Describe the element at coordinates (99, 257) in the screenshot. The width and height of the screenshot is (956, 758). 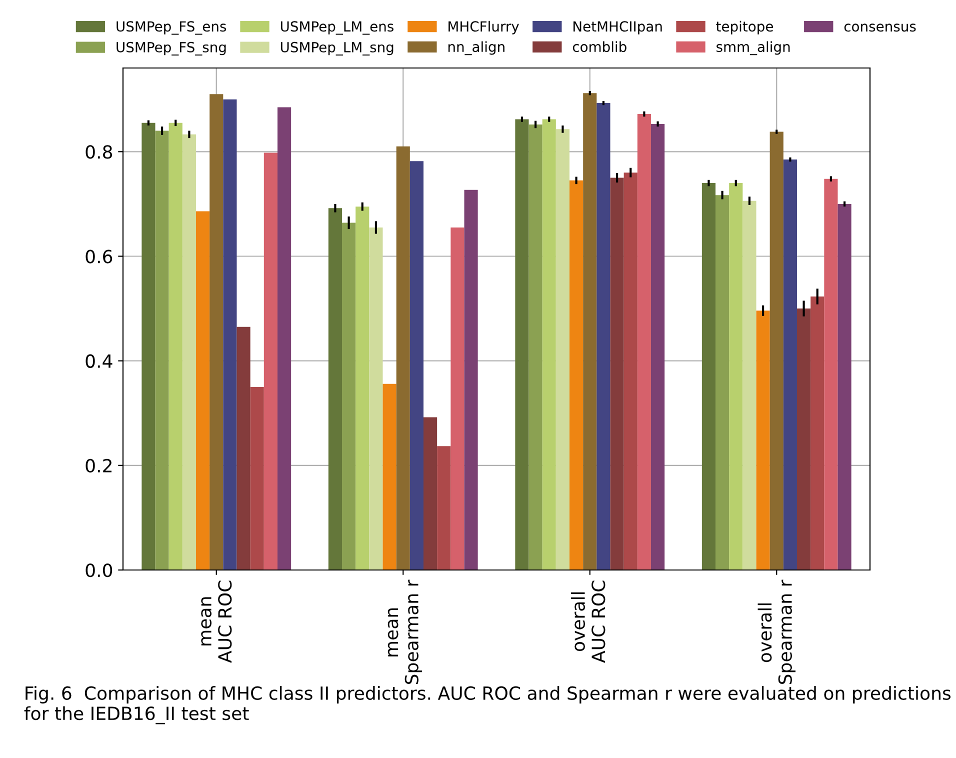
I see `y-tick-label: 0.6` at that location.